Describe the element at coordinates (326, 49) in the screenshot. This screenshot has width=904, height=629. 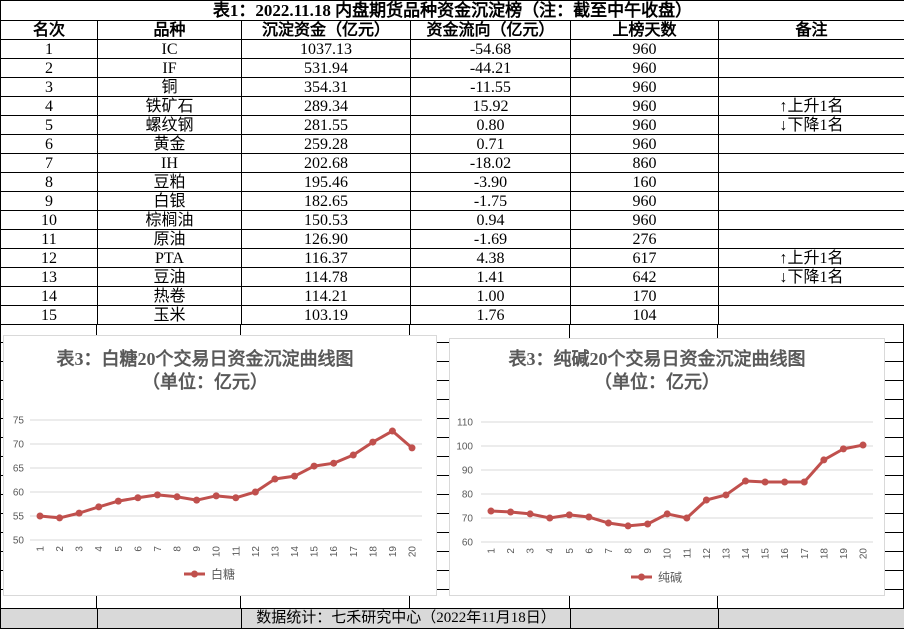
I see `capital-cell: 1037.13` at that location.